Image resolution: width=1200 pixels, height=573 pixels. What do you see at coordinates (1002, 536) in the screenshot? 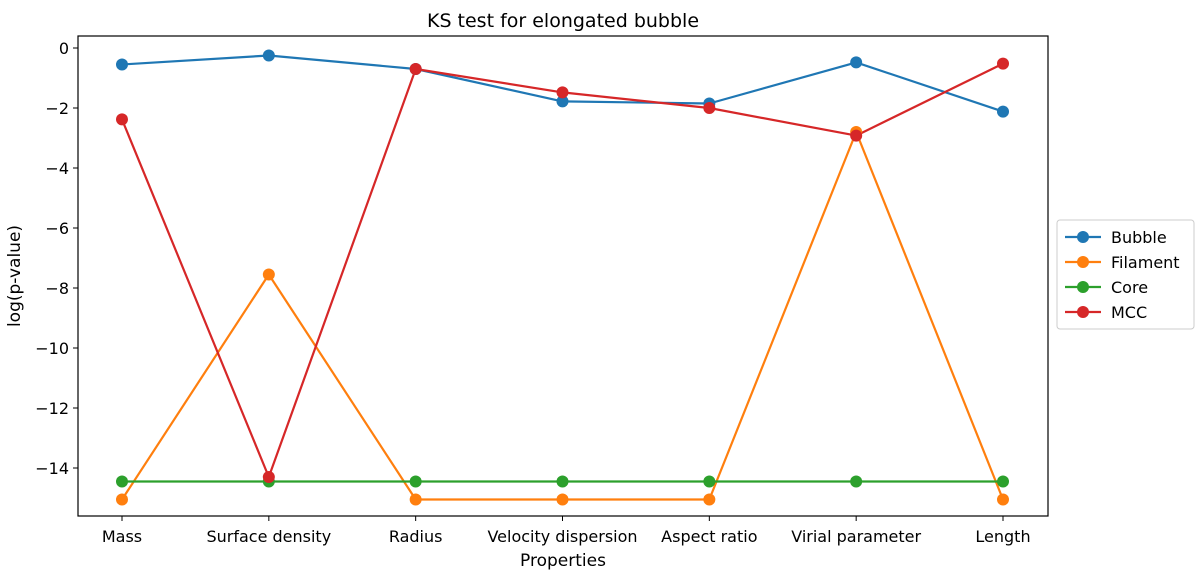
I see `x-tick-label: Length` at bounding box center [1002, 536].